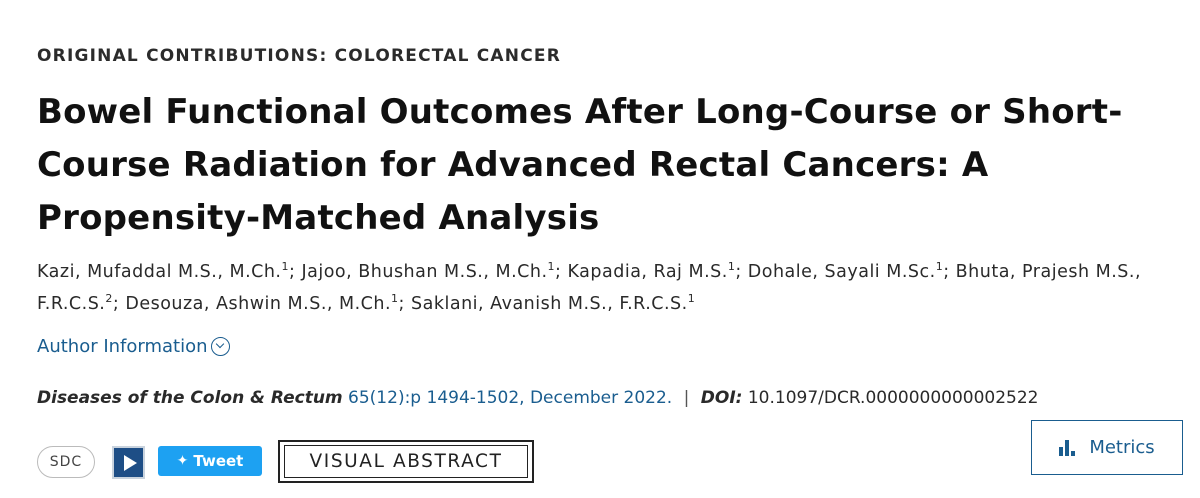 This screenshot has width=1200, height=498. What do you see at coordinates (721, 398) in the screenshot?
I see `doi-label: DOI:` at bounding box center [721, 398].